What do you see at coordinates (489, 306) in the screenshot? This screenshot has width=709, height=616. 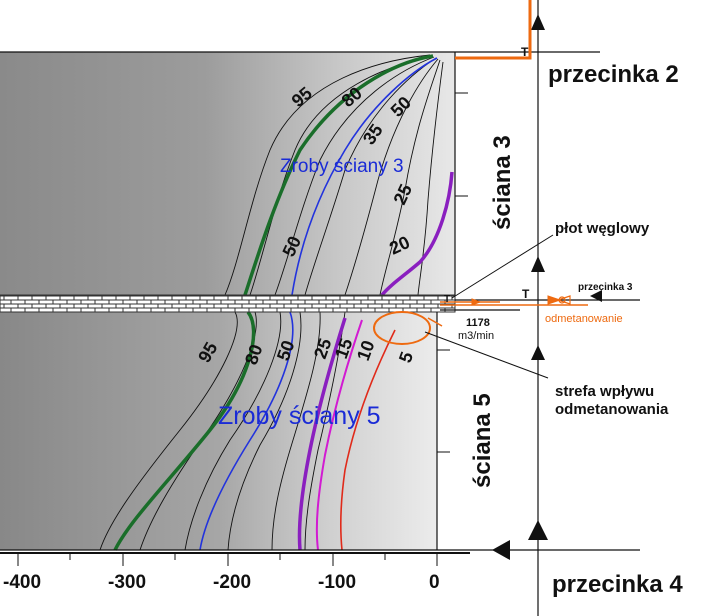 I see `leader-lines` at bounding box center [489, 306].